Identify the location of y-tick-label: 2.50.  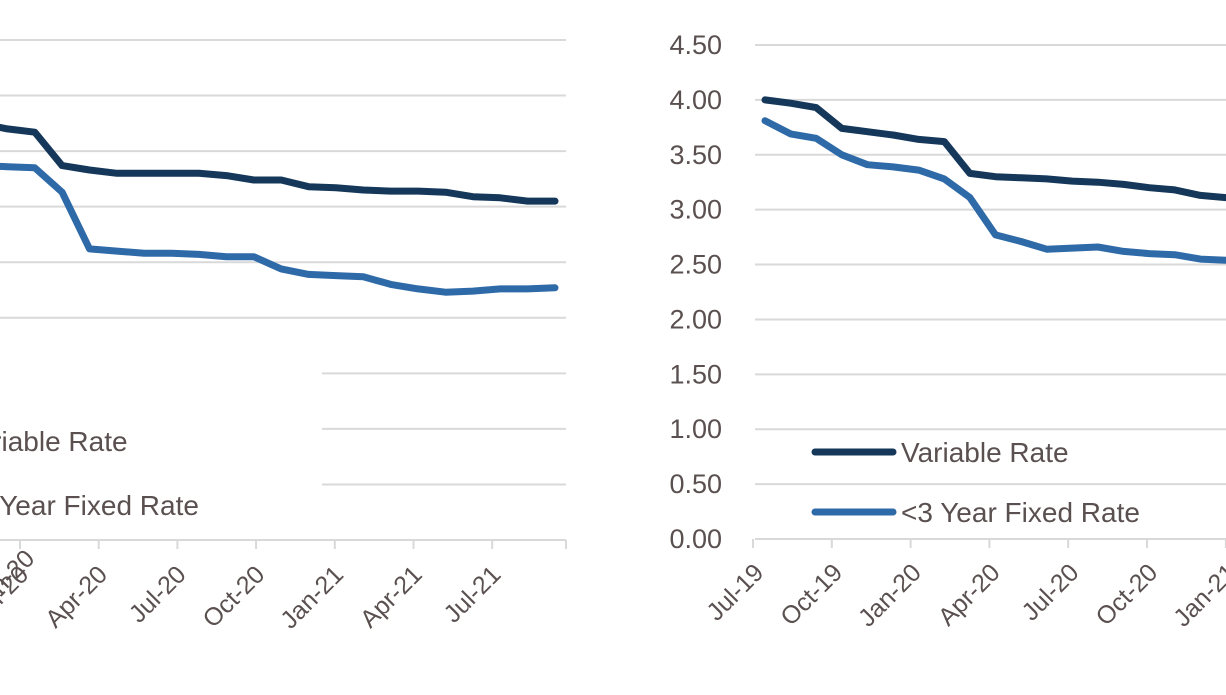
(695, 265).